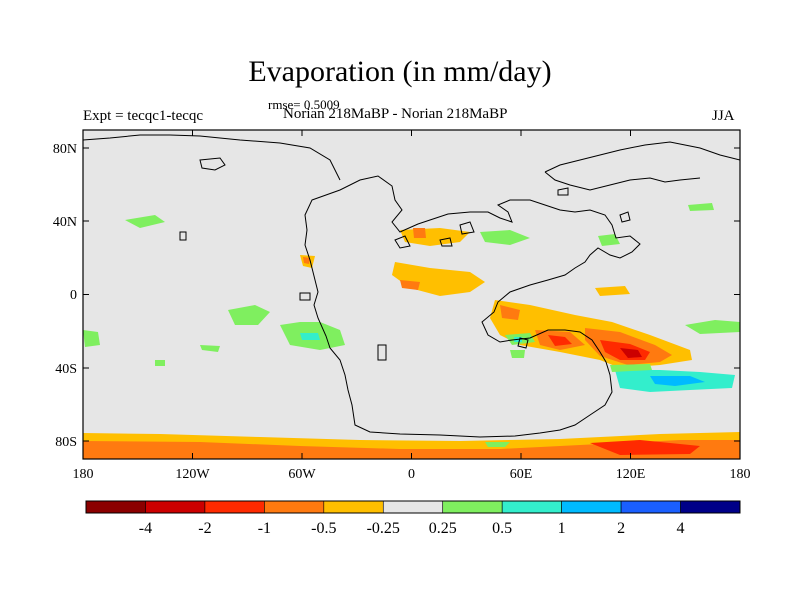 Image resolution: width=800 pixels, height=600 pixels. I want to click on lat-label-40s: 40S, so click(66, 369).